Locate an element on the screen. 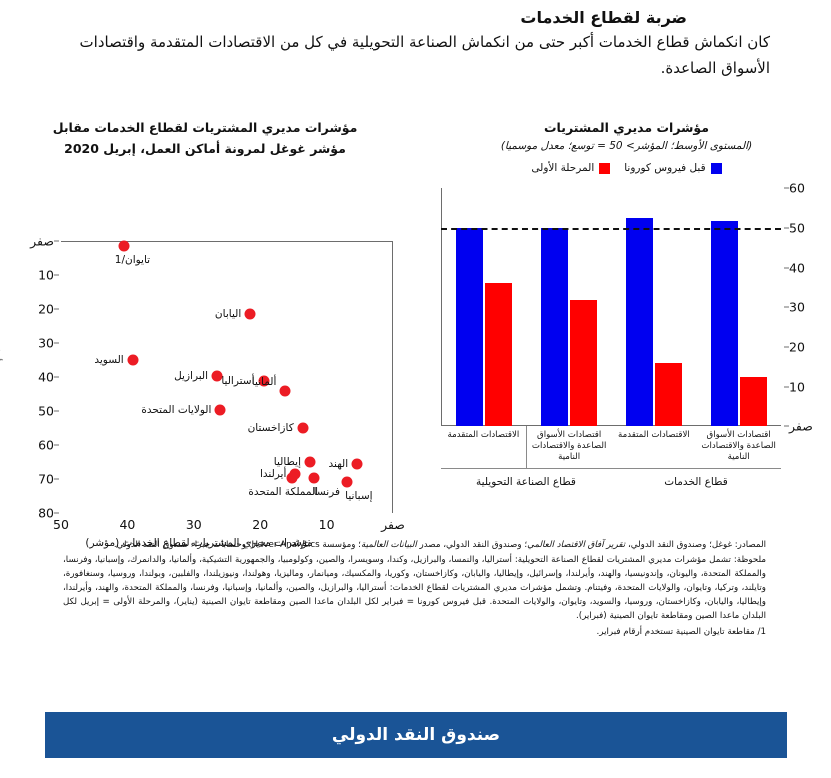 The height and width of the screenshot is (778, 831). scatter-y-tick: 60 is located at coordinates (50, 445).